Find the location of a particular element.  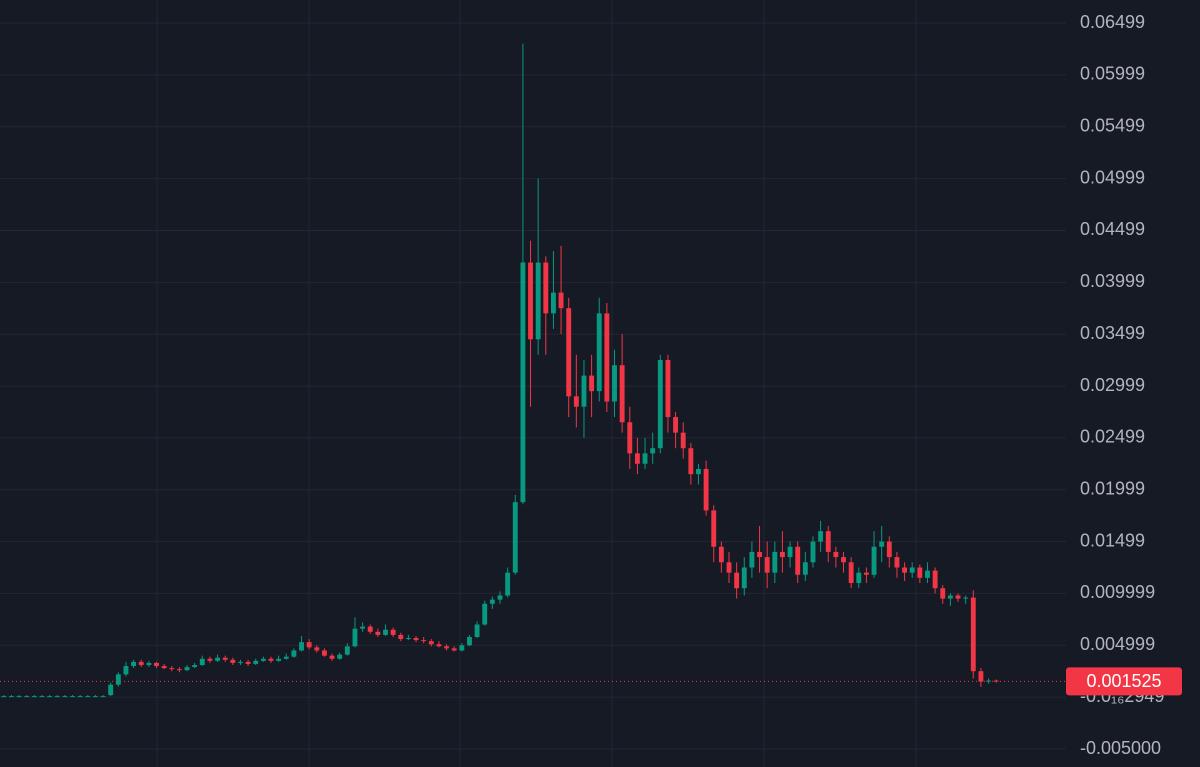

y-tick-label: 0.04999 is located at coordinates (1112, 177).